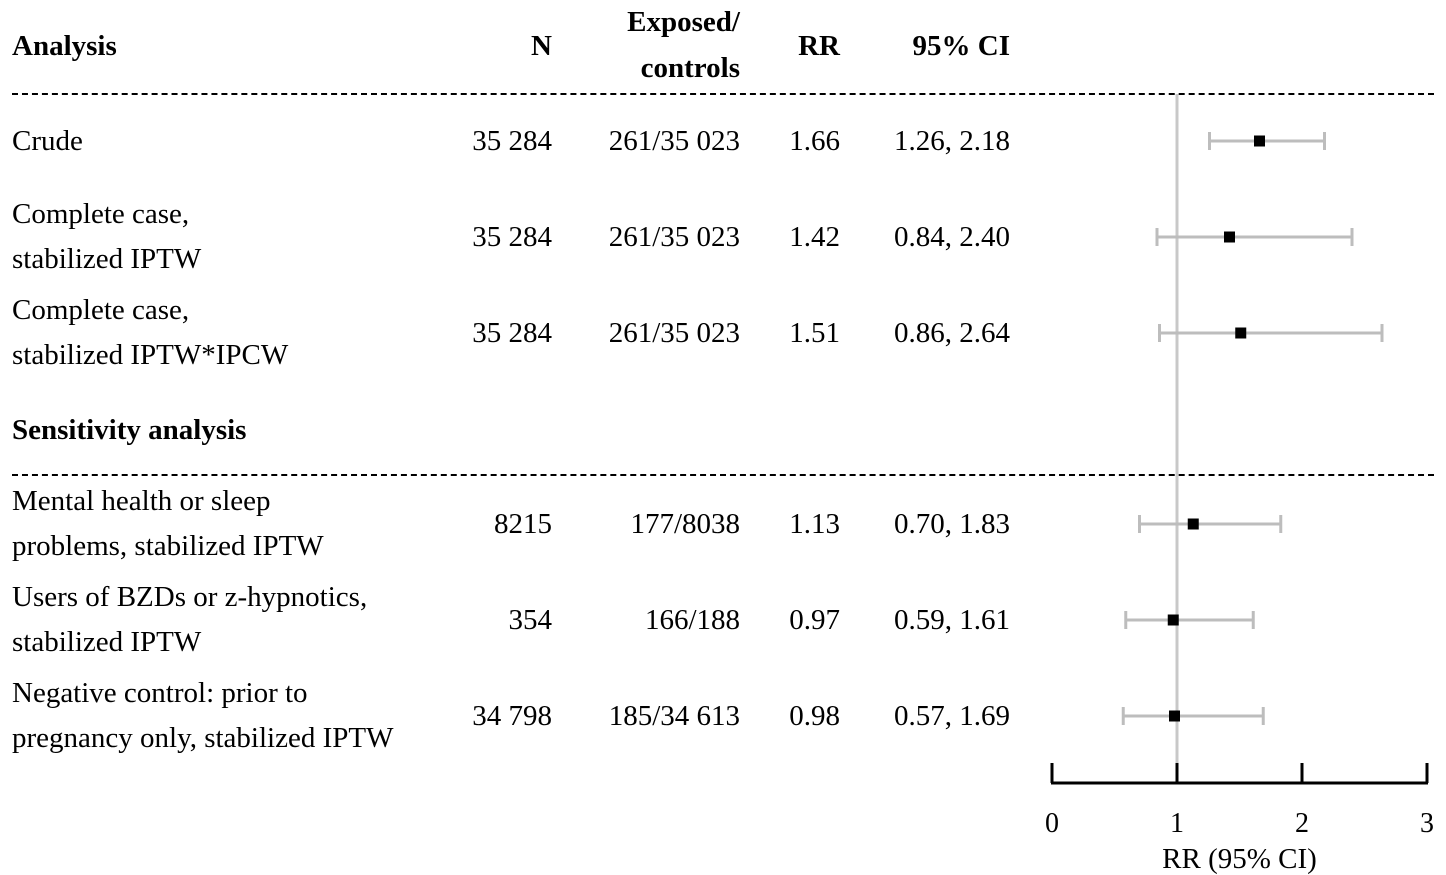  Describe the element at coordinates (961, 46) in the screenshot. I see `header-ci: 95% CI` at that location.